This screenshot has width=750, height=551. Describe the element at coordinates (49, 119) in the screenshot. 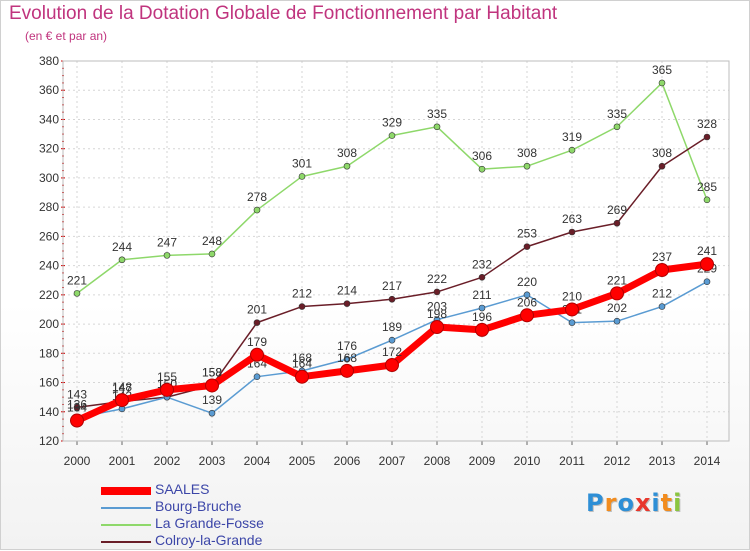

I see `y-tick-label: 340` at that location.